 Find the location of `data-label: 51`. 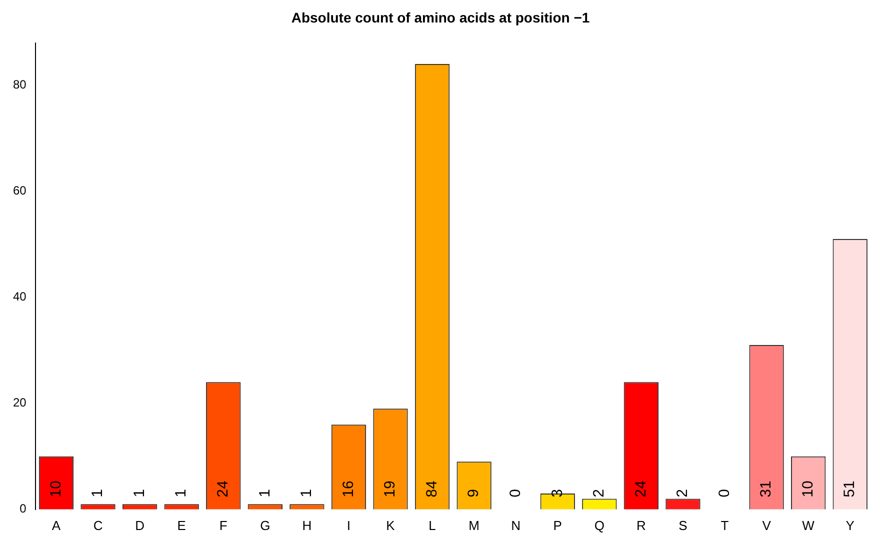

data-label: 51 is located at coordinates (849, 489).